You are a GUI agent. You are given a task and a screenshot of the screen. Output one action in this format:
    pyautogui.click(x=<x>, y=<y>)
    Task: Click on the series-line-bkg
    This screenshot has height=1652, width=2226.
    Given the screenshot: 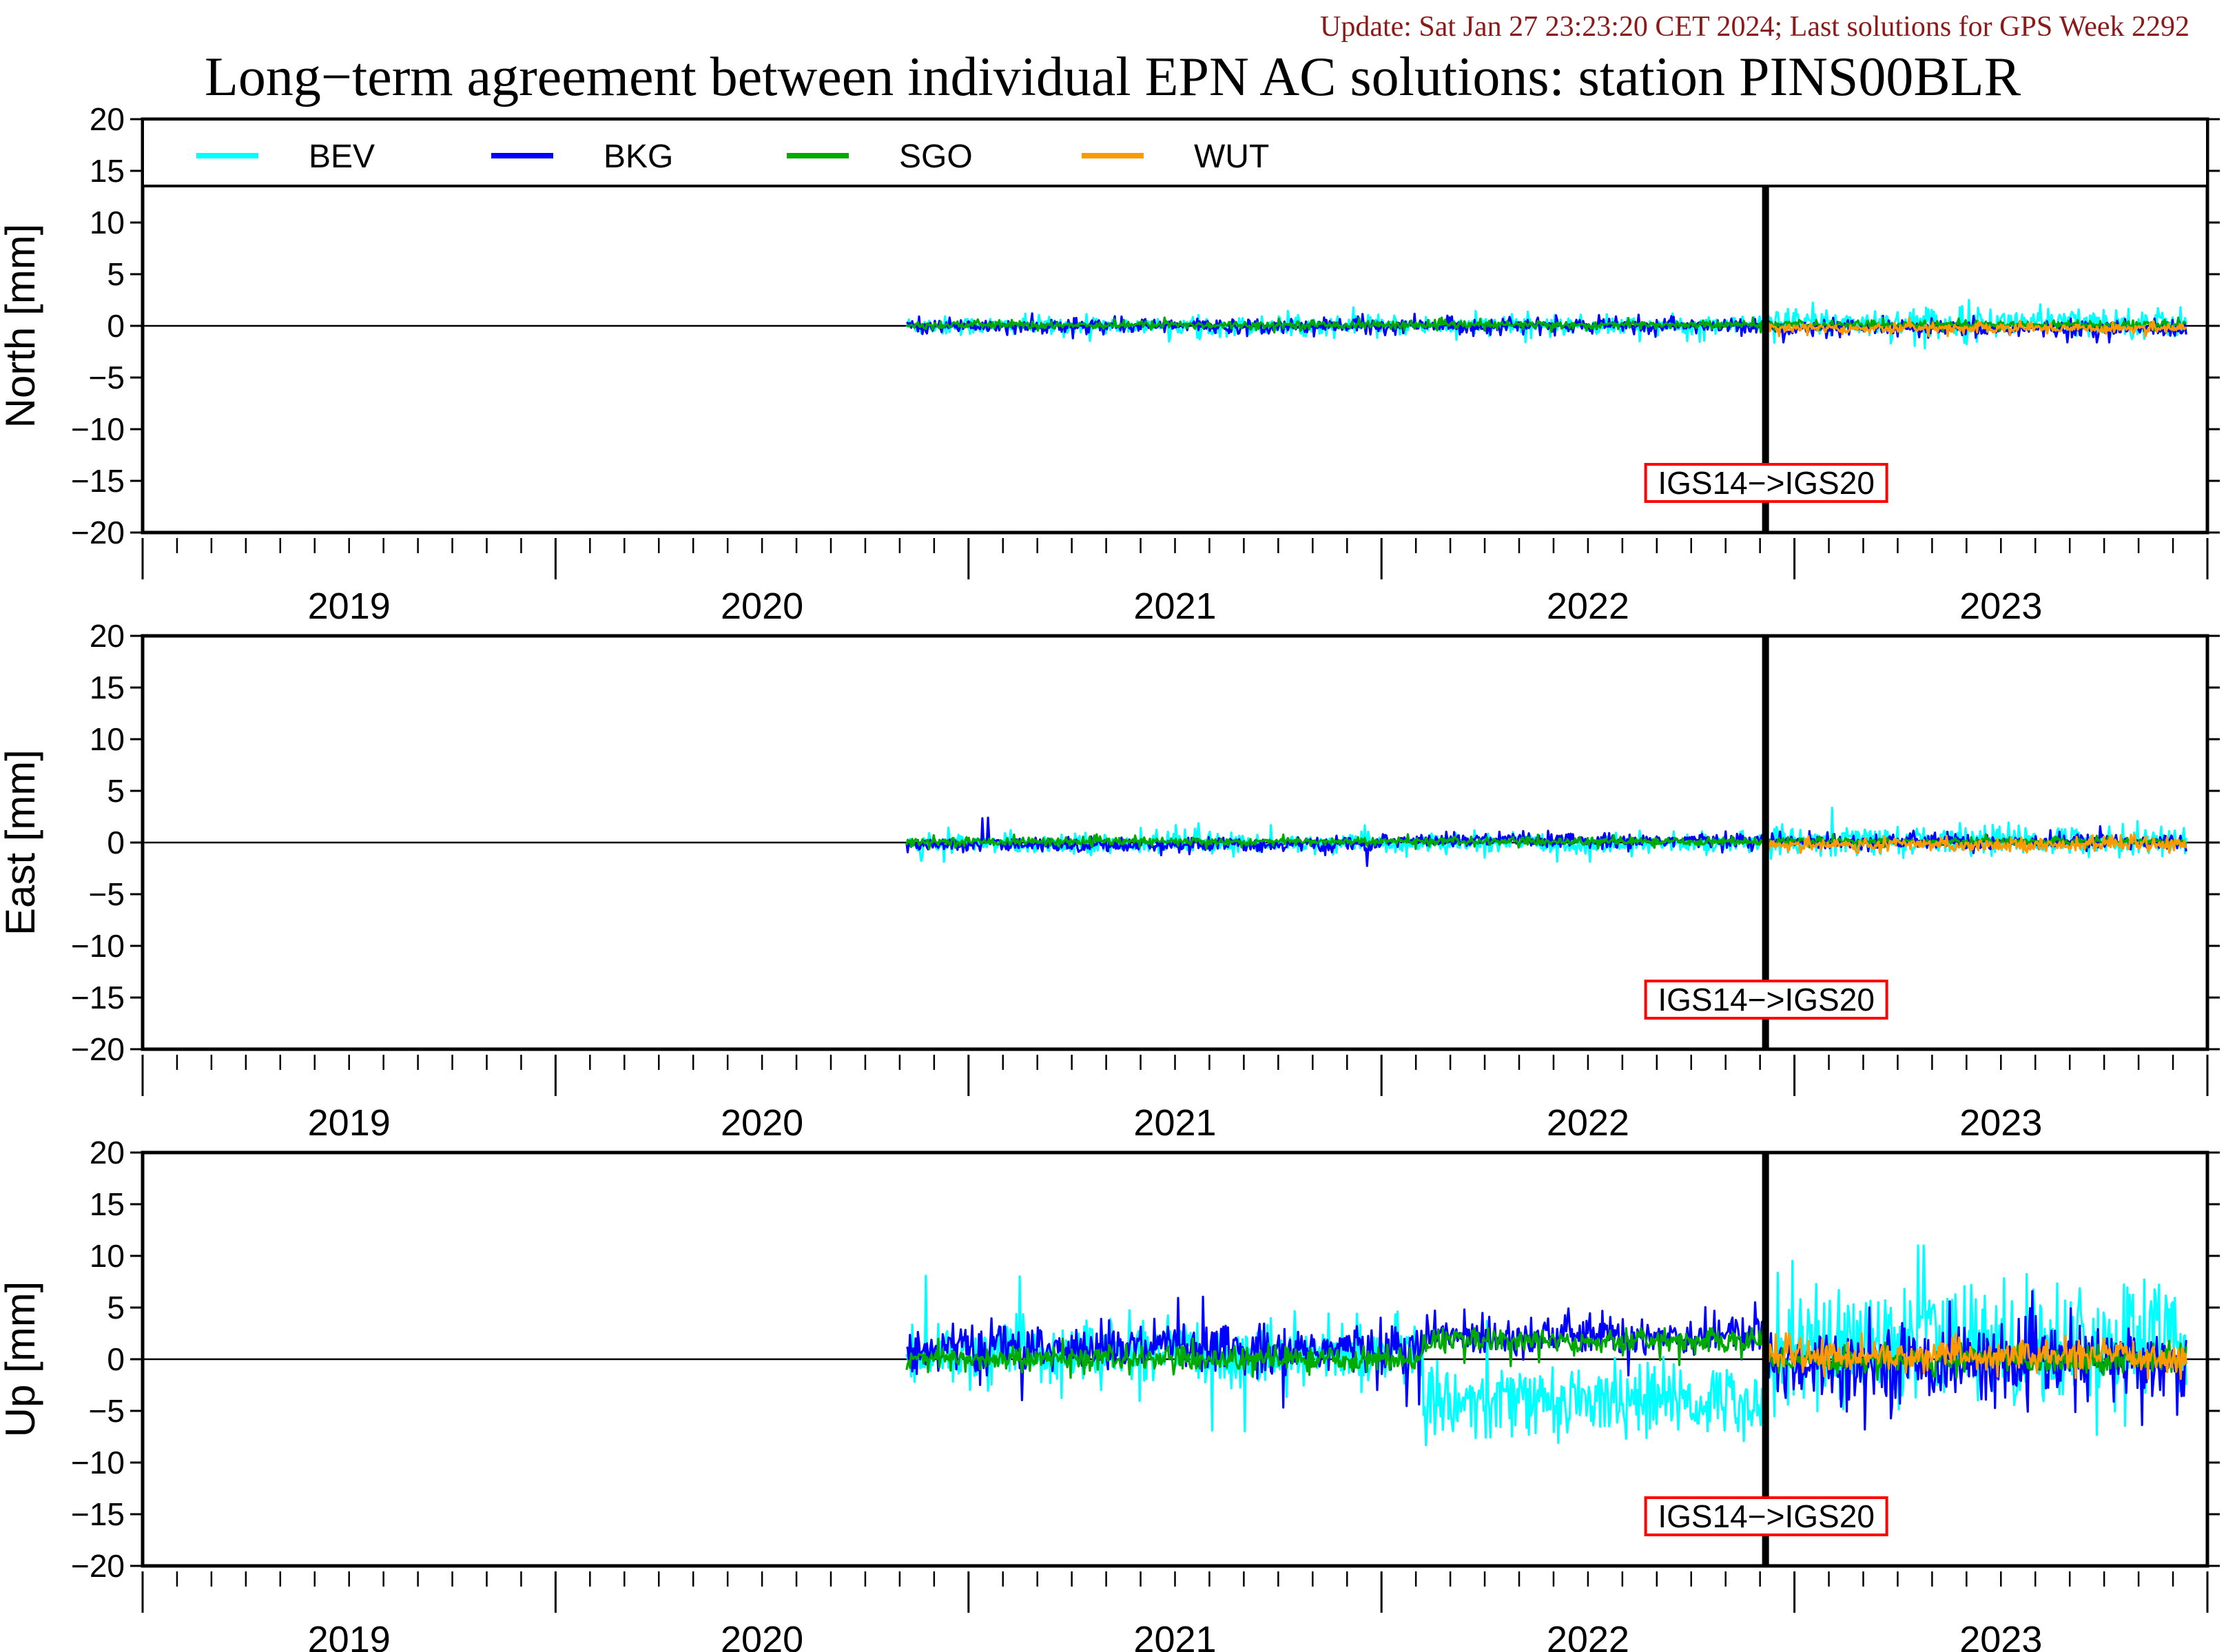 What is the action you would take?
    pyautogui.click(x=1546, y=1360)
    